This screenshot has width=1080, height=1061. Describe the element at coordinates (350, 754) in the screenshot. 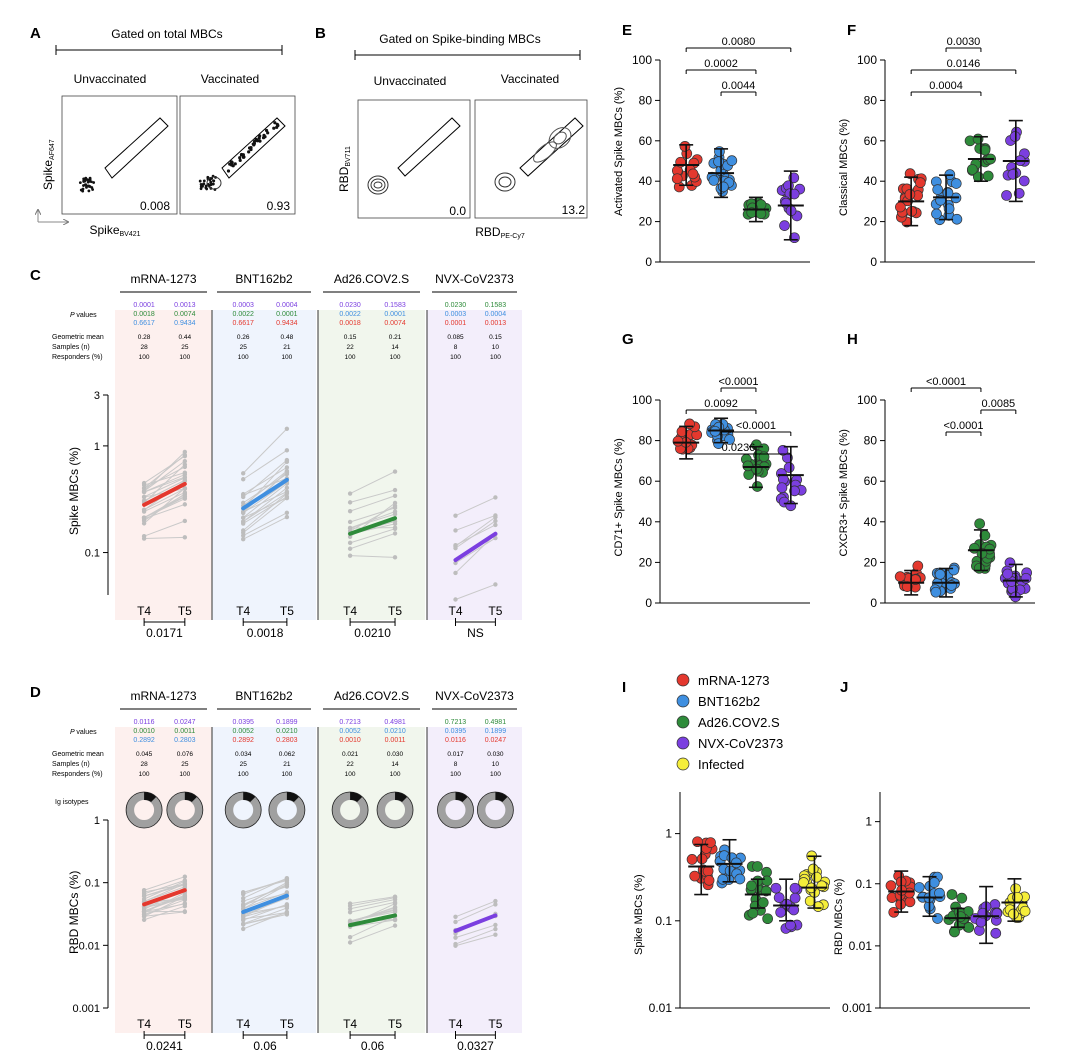

I see `geometric-mean-value: 0.021` at that location.